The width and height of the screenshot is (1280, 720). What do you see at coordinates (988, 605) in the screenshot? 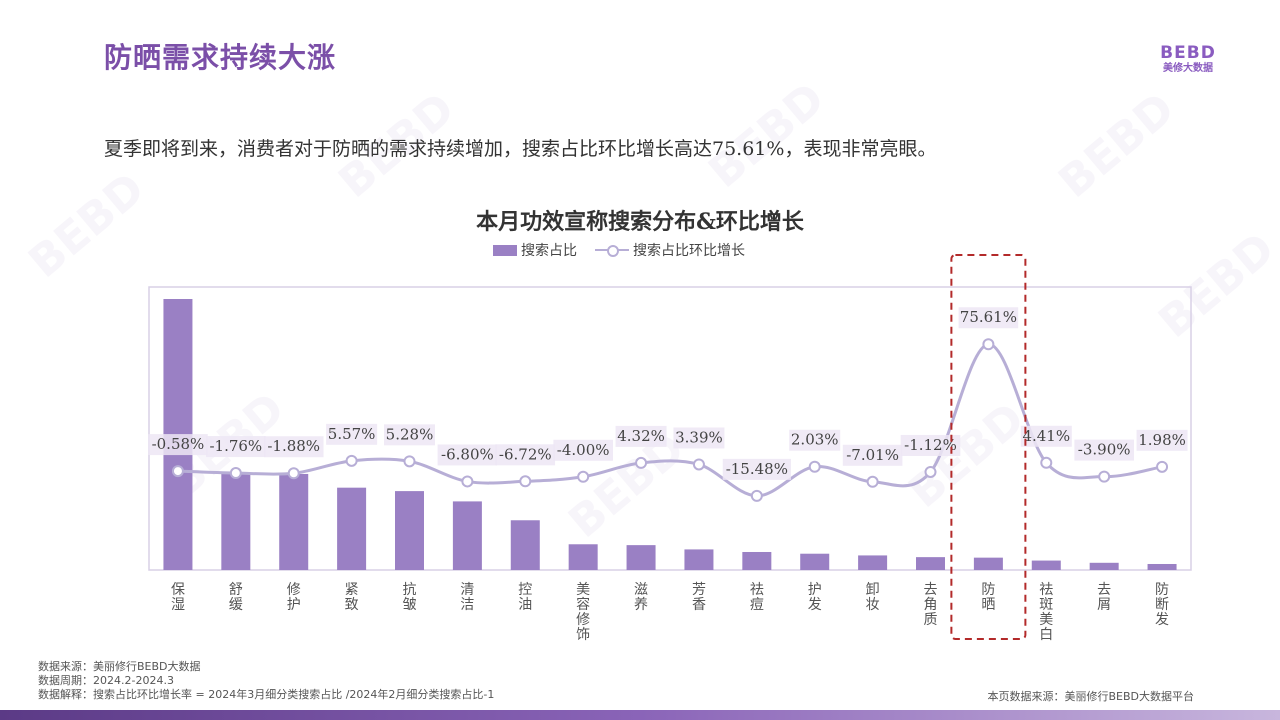
I see `category-label-防晒-1: 晒` at bounding box center [988, 605].